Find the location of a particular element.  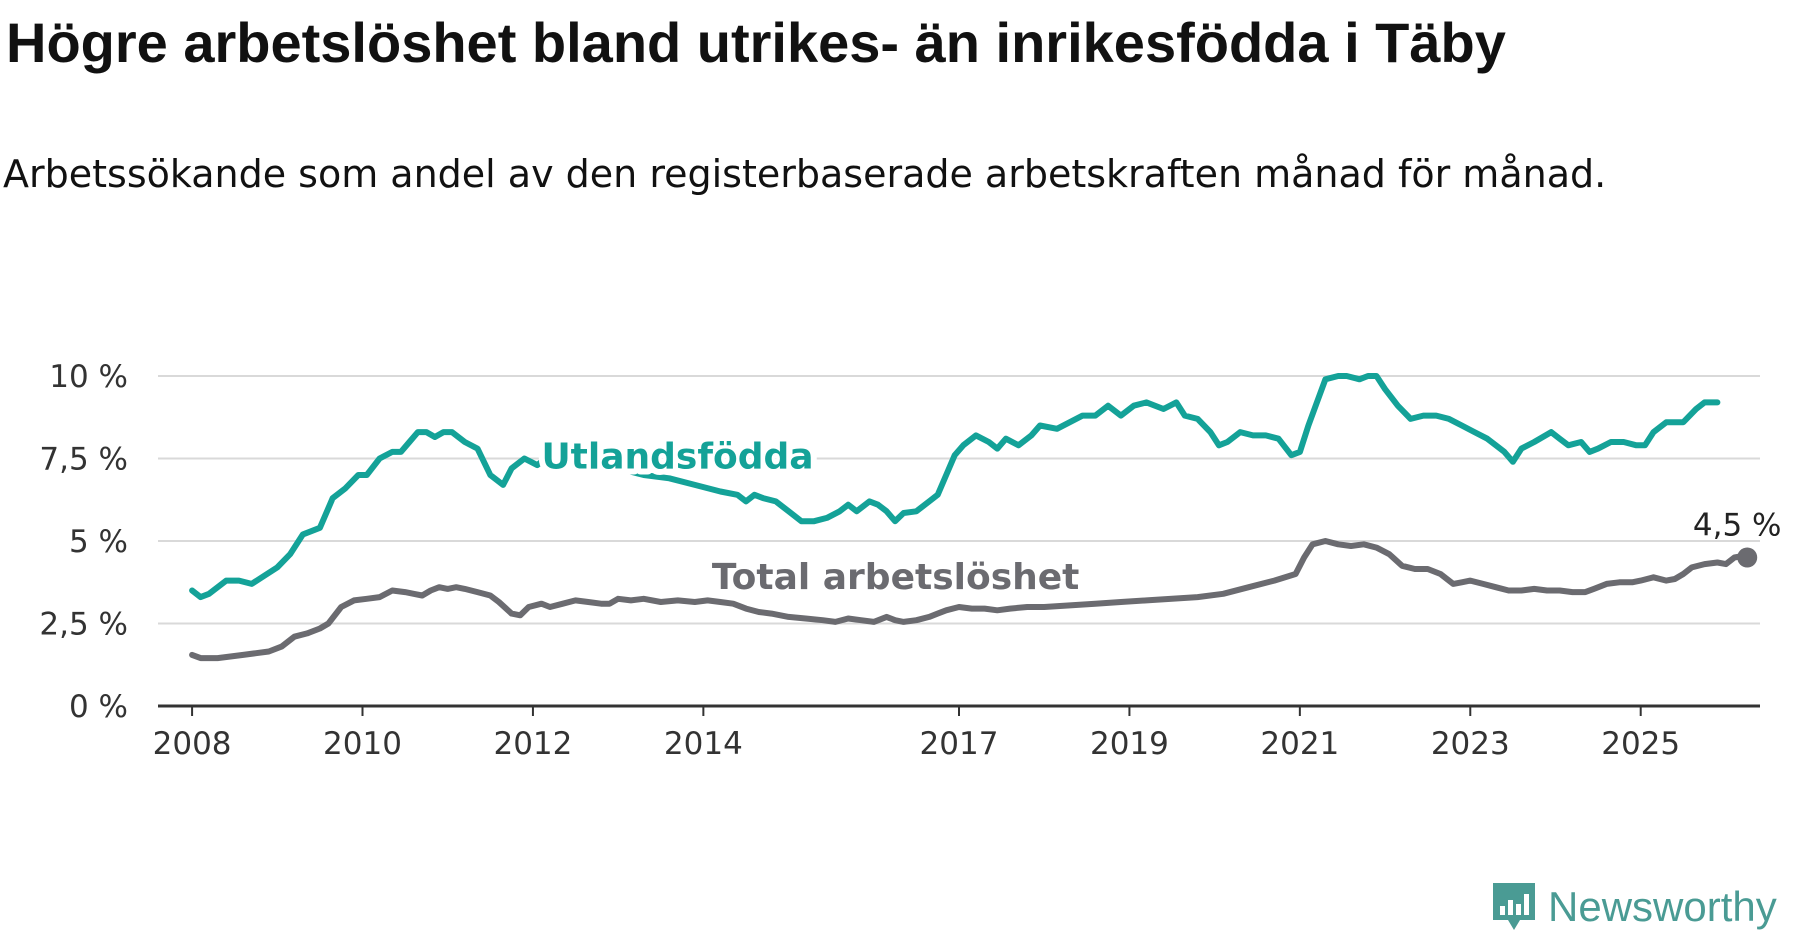

x-tick-label: 2008 is located at coordinates (192, 744).